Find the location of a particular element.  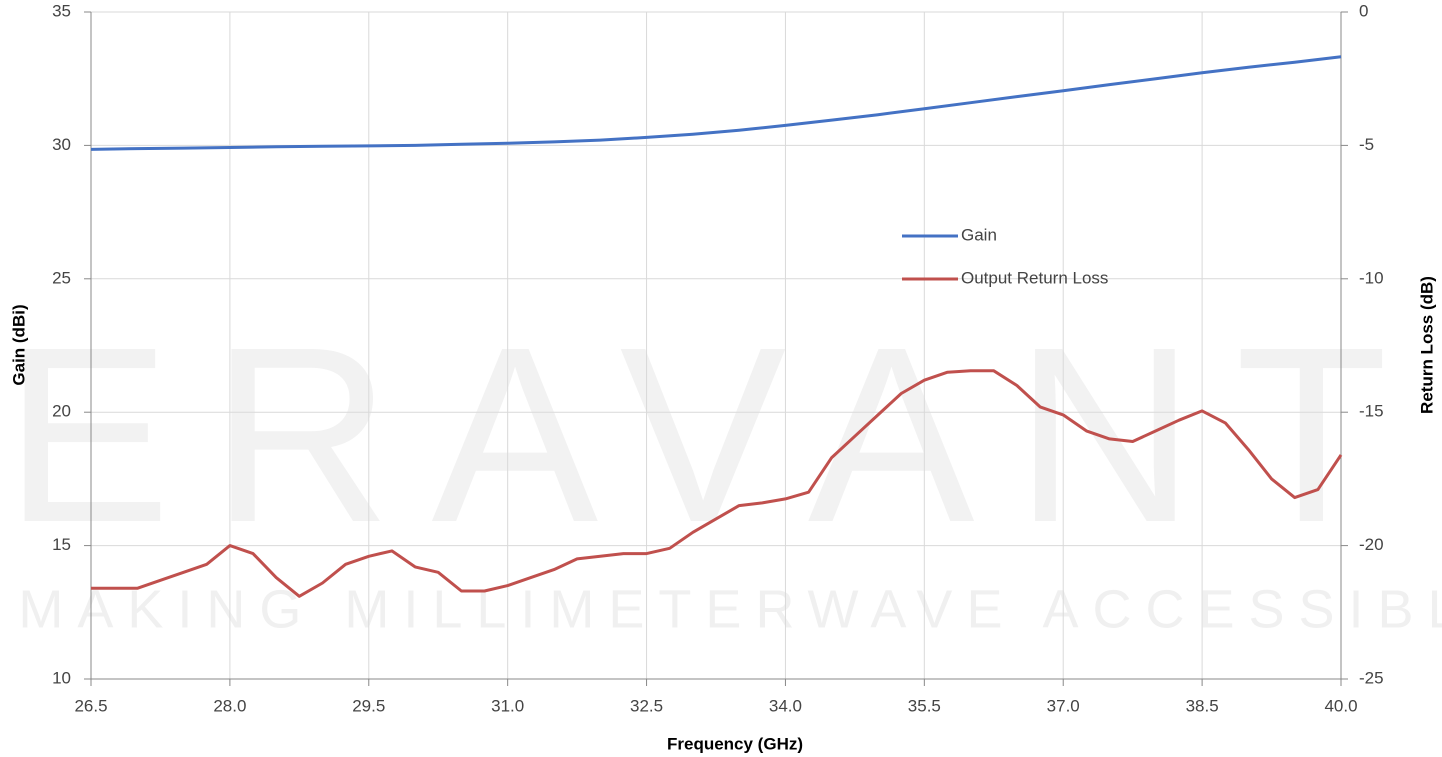

y-tick-label: 15 is located at coordinates (61, 544).